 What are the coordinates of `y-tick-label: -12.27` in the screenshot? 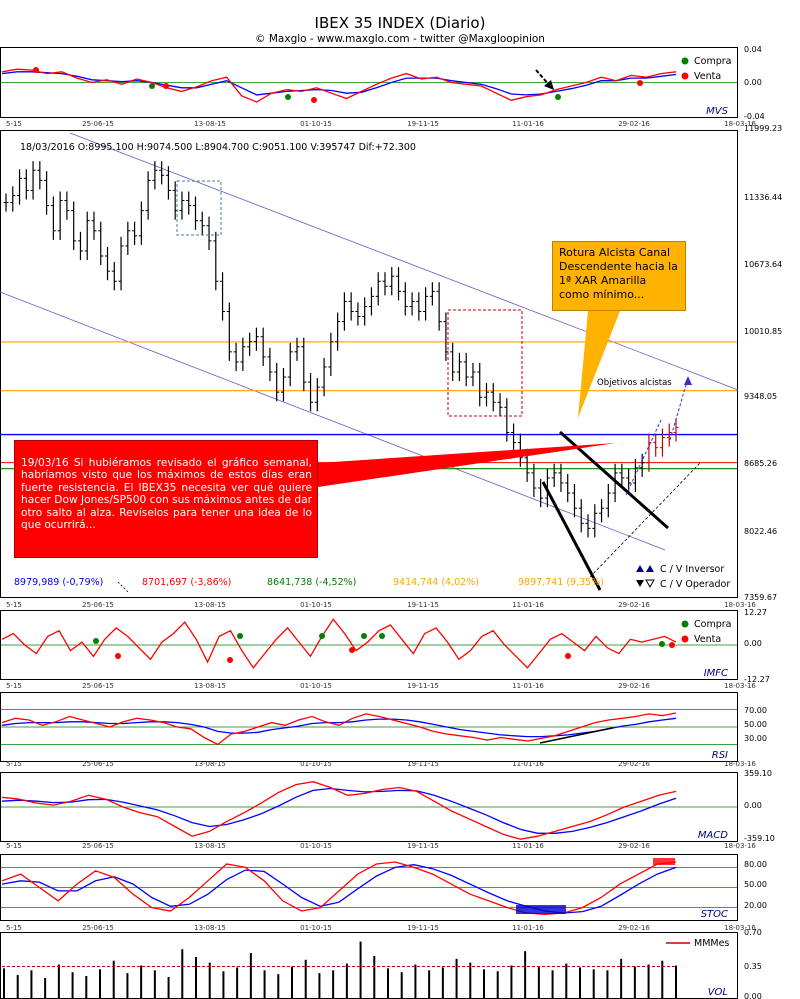 It's located at (757, 679).